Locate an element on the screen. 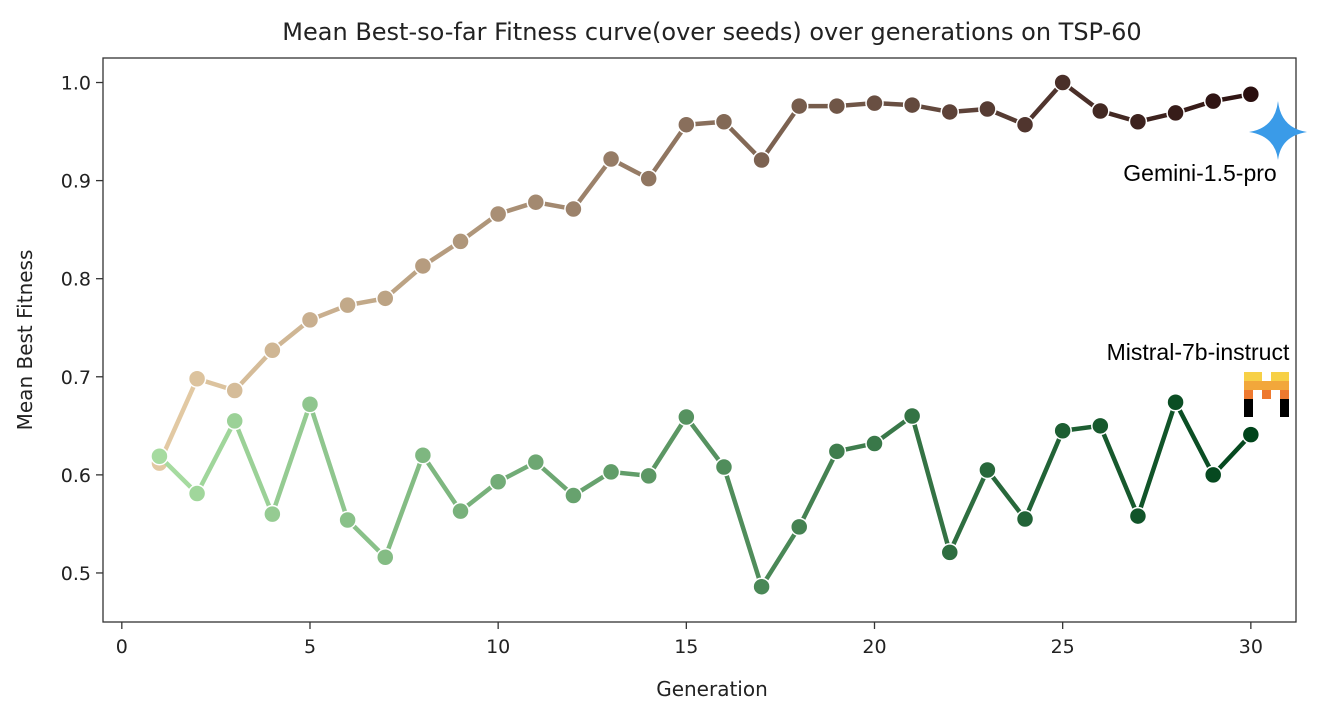 This screenshot has height=714, width=1334. y-tick-label: 0.5 is located at coordinates (76, 574).